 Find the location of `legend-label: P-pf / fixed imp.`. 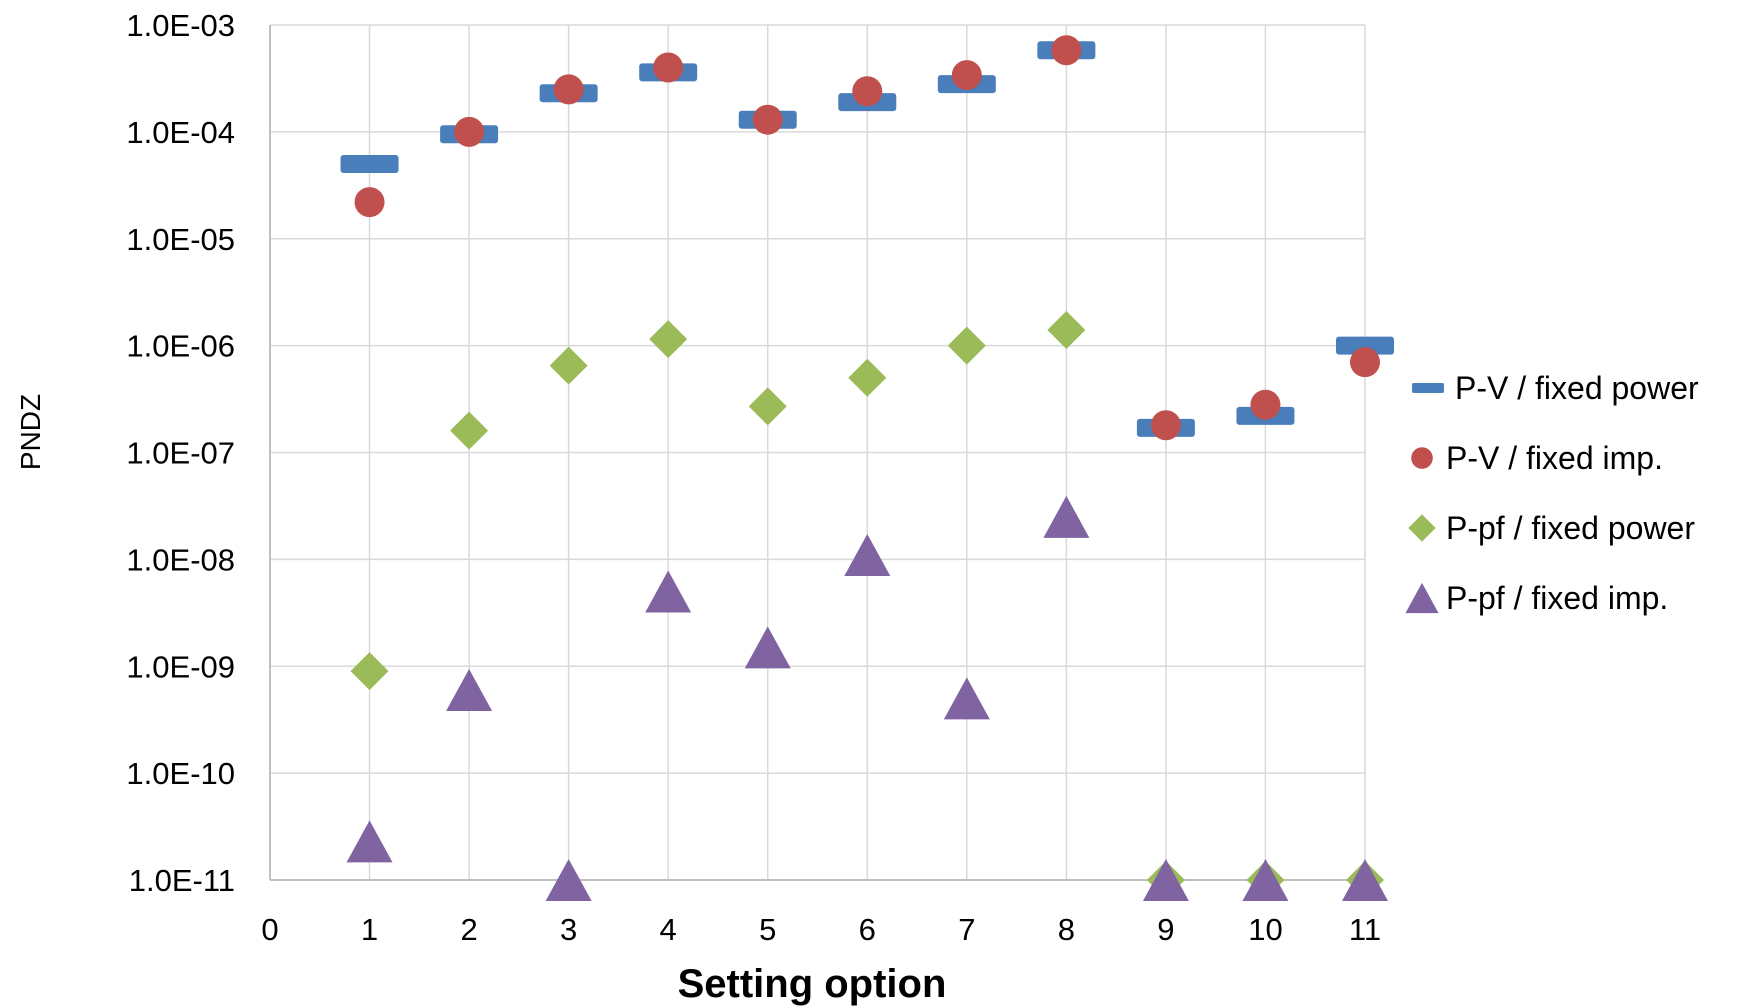

legend-label: P-pf / fixed imp. is located at coordinates (1557, 598).